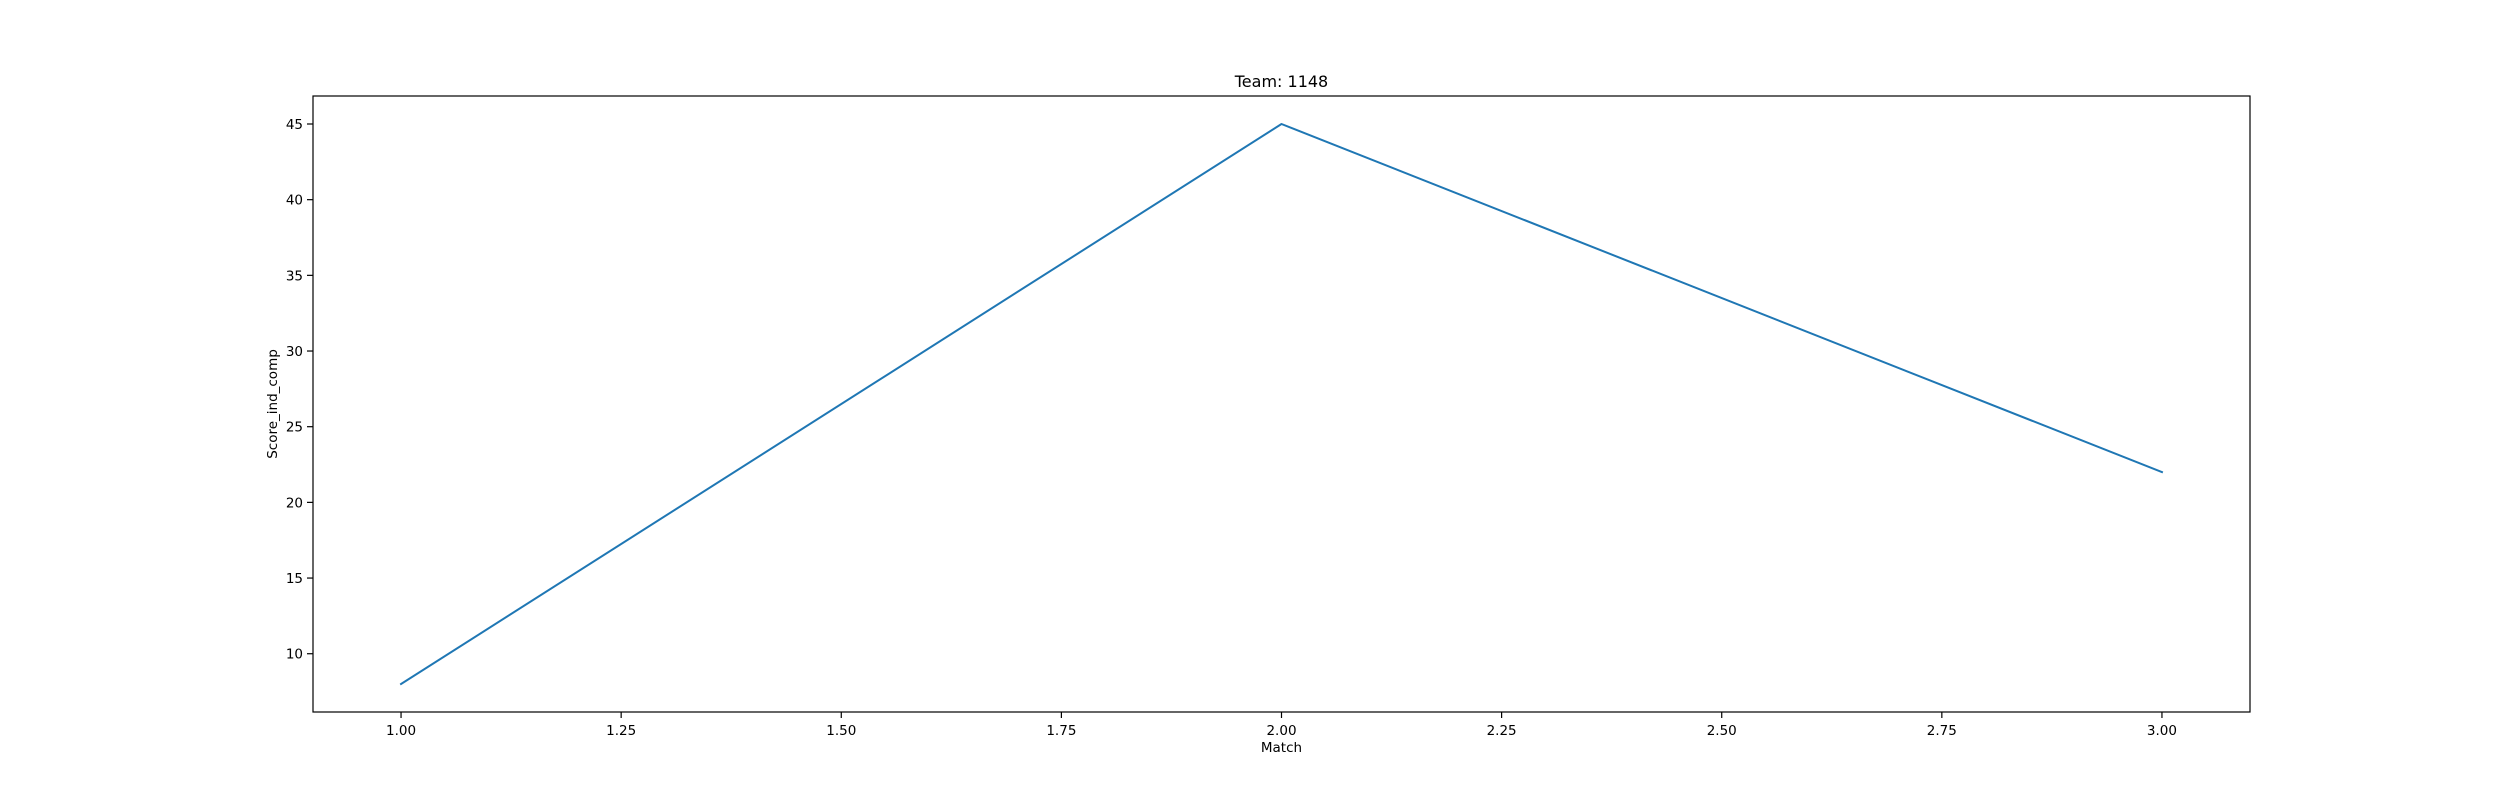  I want to click on y-axis-label: Score_ind_comp, so click(273, 404).